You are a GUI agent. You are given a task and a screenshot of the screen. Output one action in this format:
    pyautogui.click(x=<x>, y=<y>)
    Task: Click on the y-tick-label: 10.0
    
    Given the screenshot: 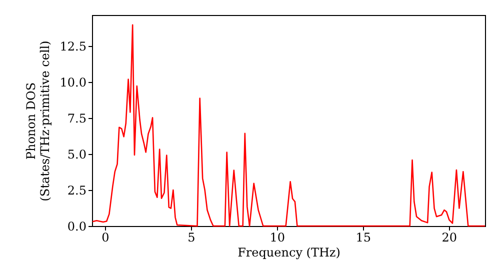 What is the action you would take?
    pyautogui.click(x=73, y=82)
    